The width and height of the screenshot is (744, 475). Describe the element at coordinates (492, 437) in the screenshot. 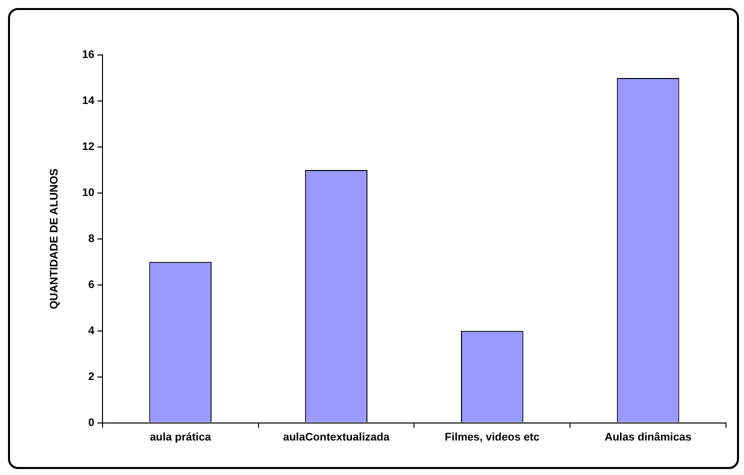

I see `x-tick-label: Filmes, videos etc` at that location.